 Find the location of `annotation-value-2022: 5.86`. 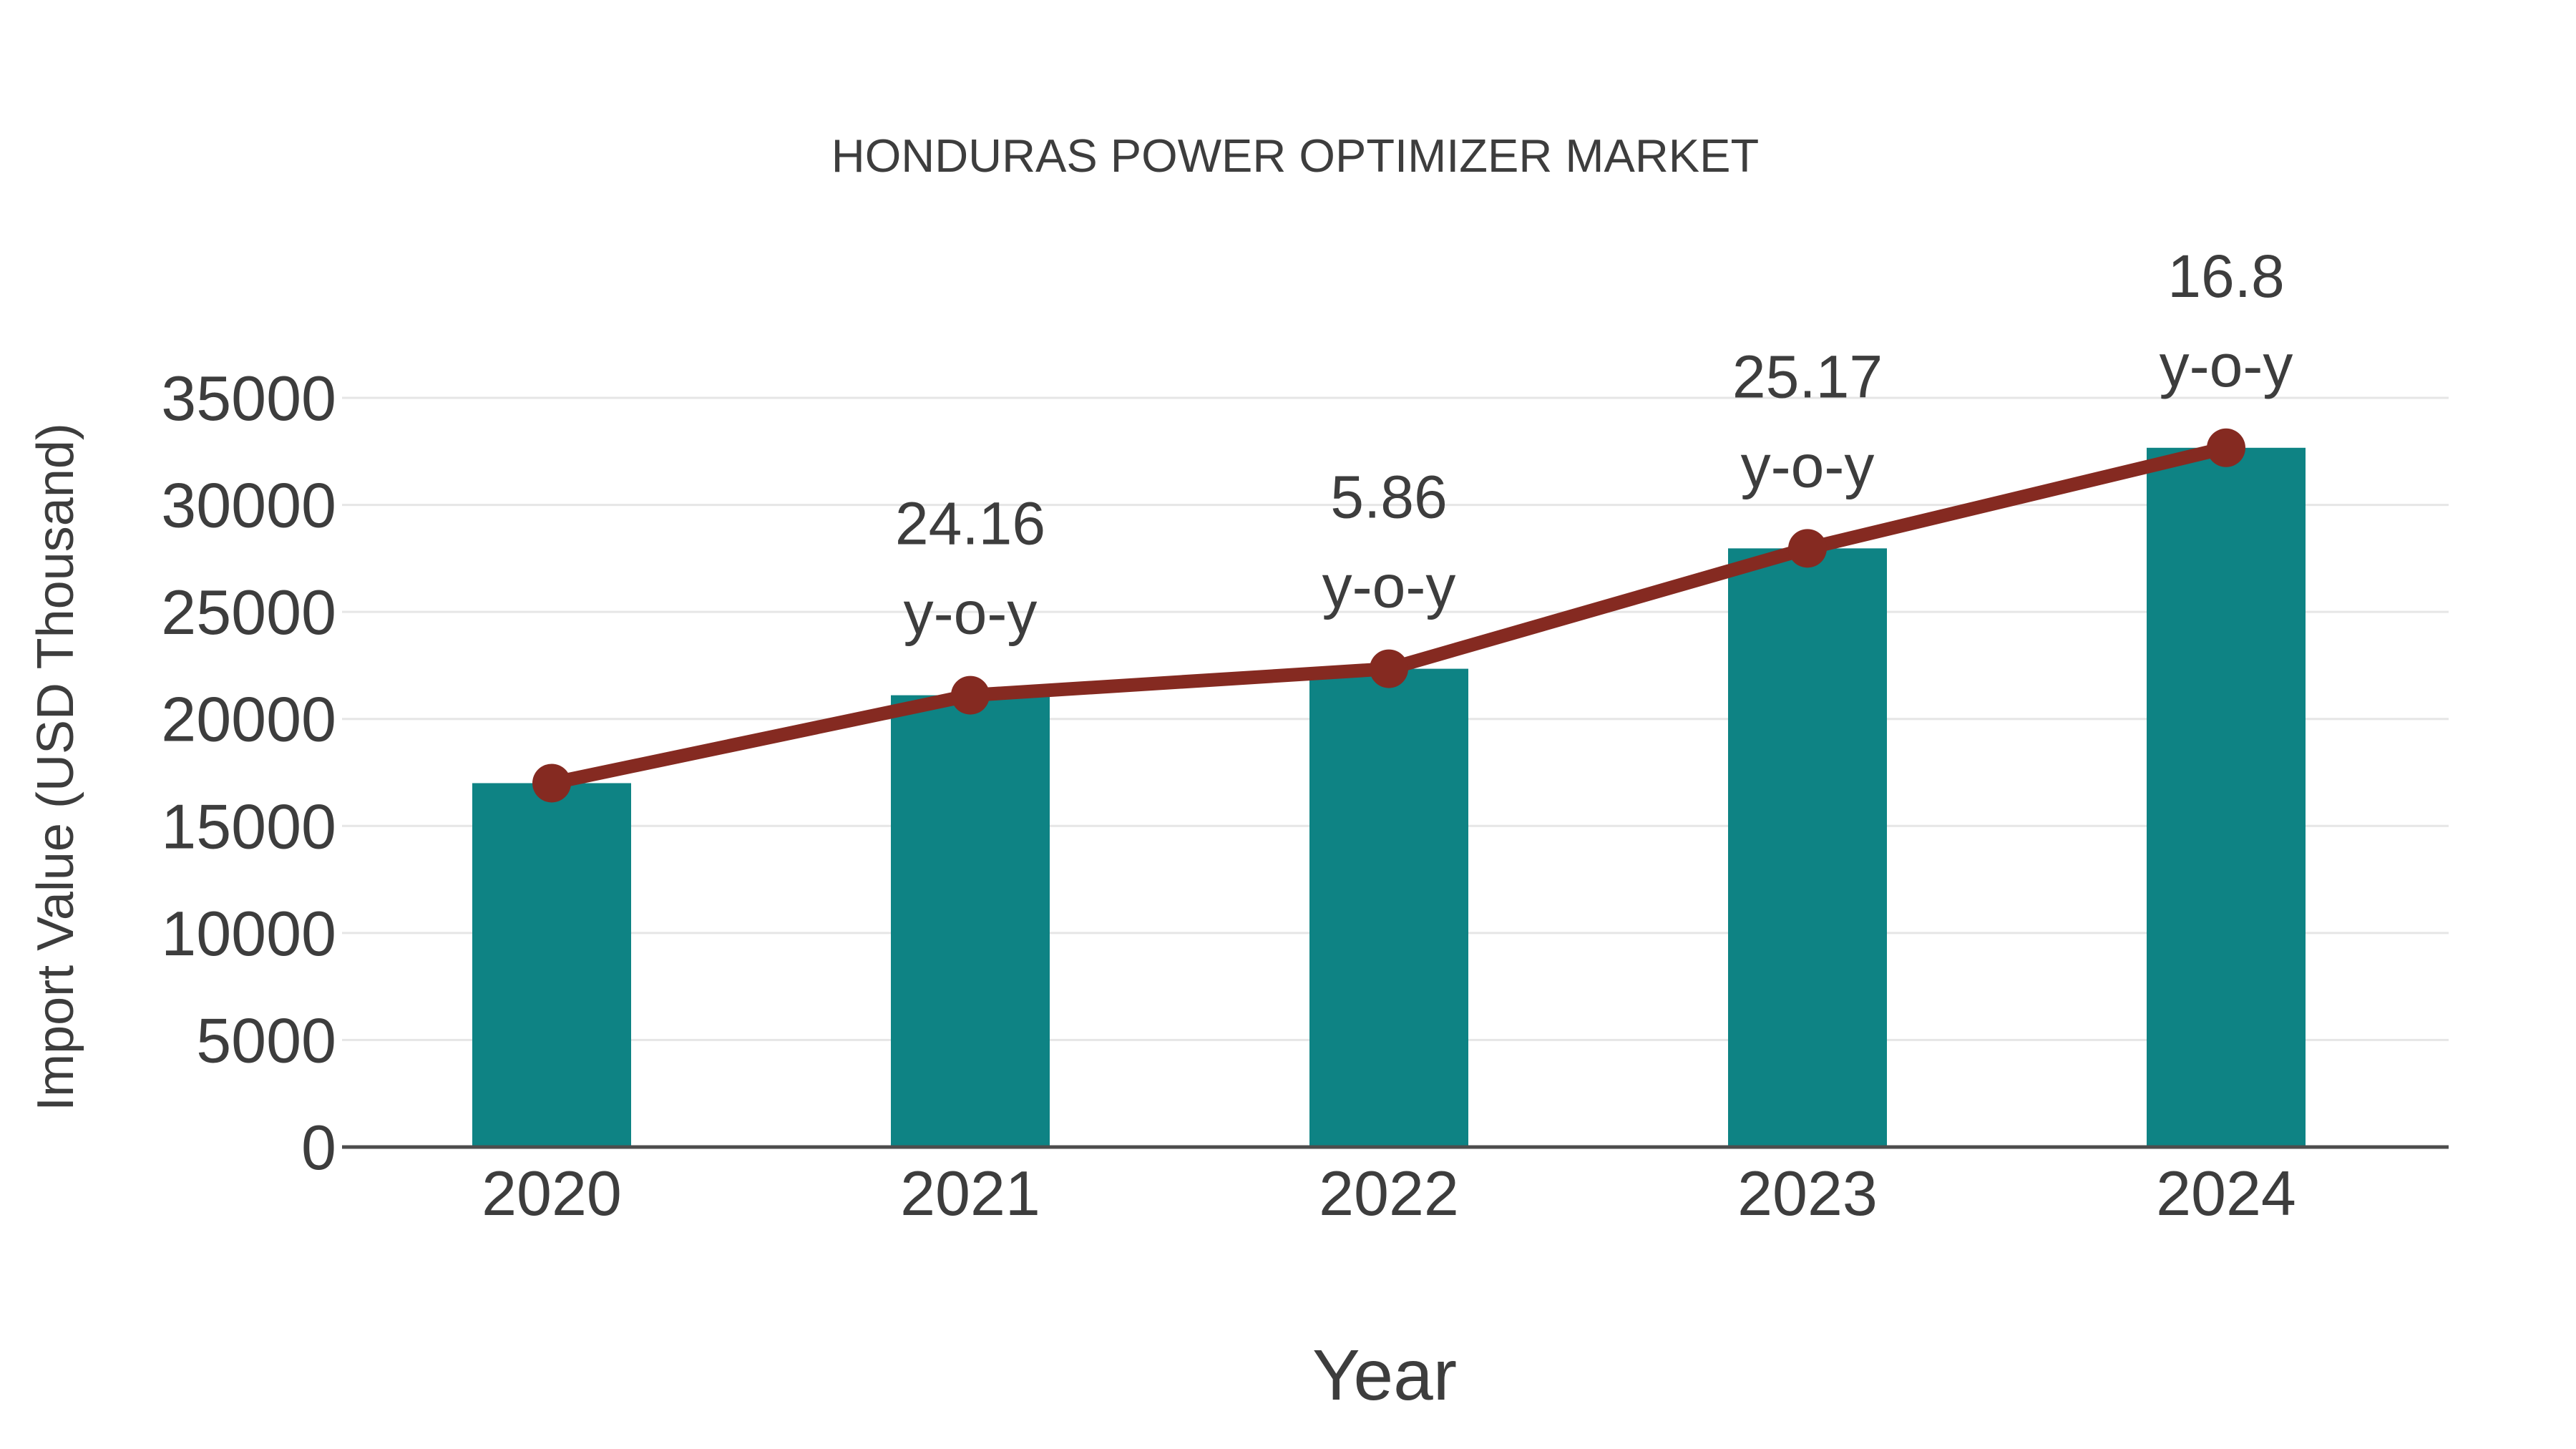

annotation-value-2022: 5.86 is located at coordinates (1389, 497).